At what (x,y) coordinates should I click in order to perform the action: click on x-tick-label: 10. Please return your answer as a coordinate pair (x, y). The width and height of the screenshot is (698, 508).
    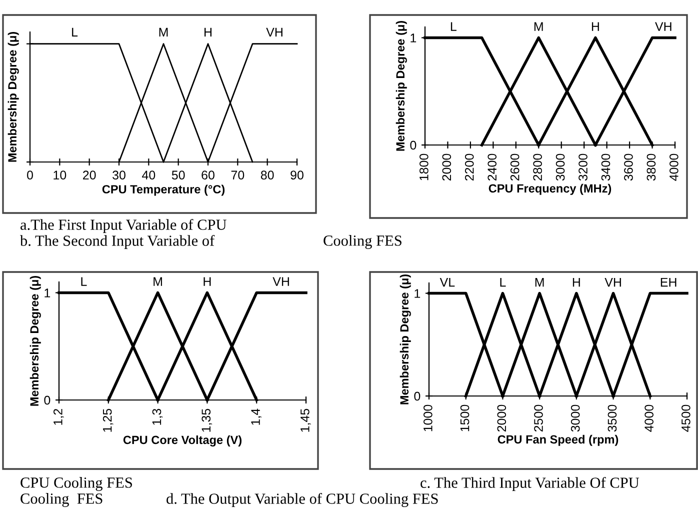
    Looking at the image, I should click on (60, 175).